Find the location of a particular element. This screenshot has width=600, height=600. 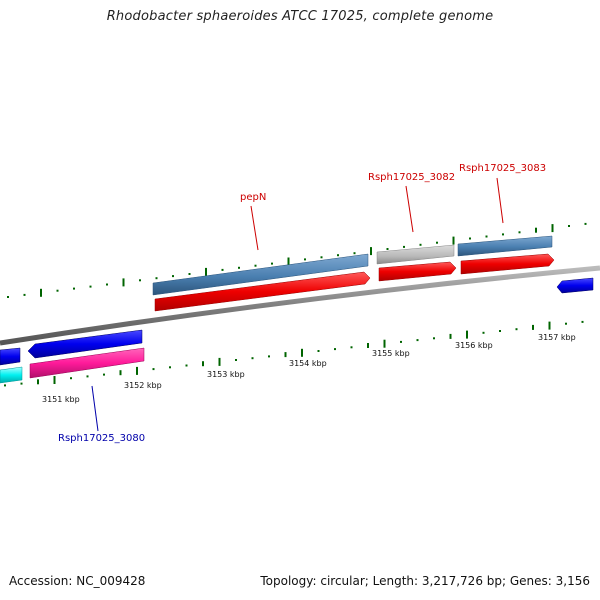

accession-text: Accession: NC_009428 is located at coordinates (77, 581).